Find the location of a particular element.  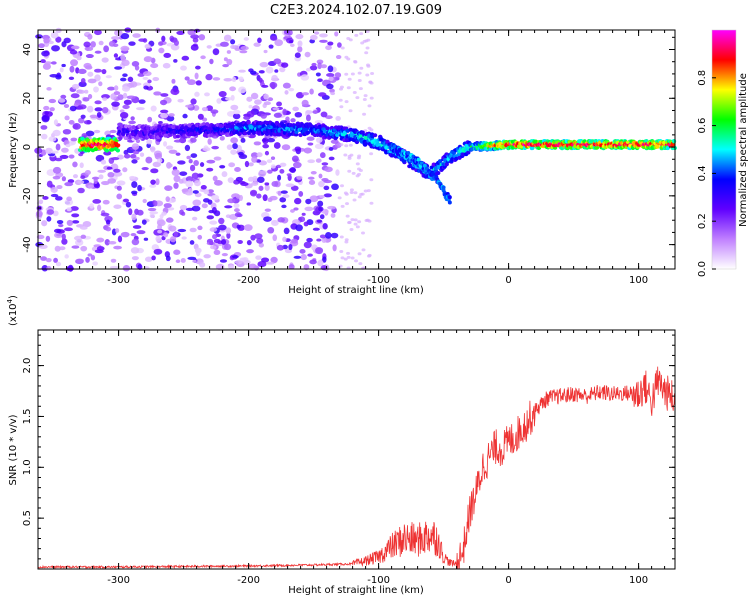

colorbar-tick-label: 0.6 is located at coordinates (702, 126).